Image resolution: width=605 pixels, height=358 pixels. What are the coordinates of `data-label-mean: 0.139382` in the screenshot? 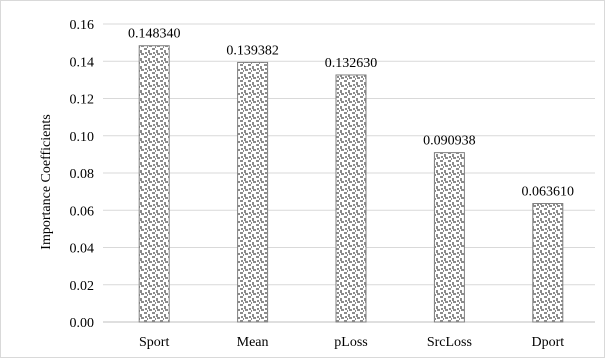 It's located at (252, 50).